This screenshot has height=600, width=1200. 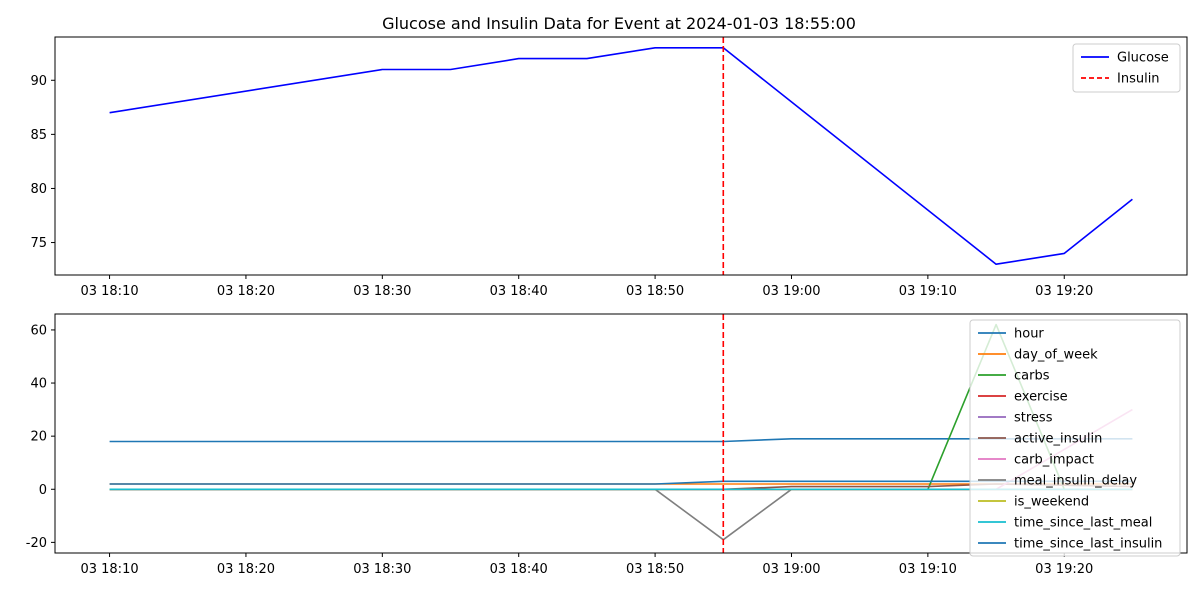 What do you see at coordinates (36, 543) in the screenshot?
I see `y-tick-label: -20` at bounding box center [36, 543].